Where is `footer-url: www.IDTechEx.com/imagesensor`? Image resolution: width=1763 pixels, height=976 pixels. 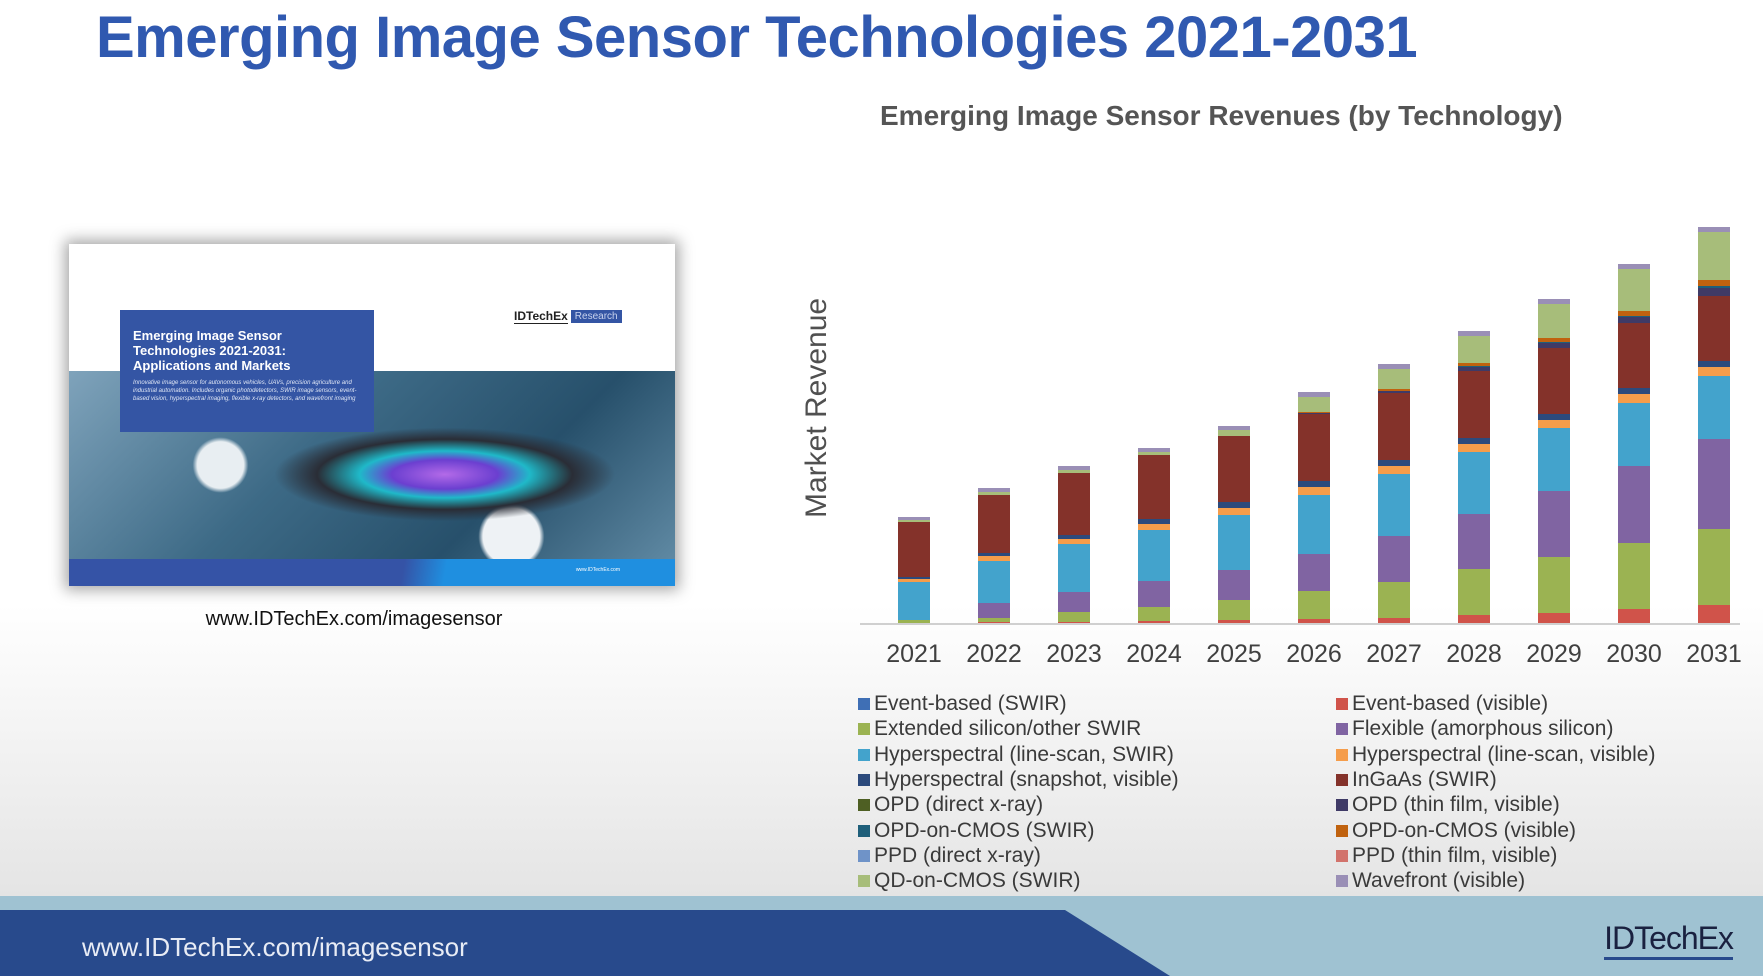
footer-url: www.IDTechEx.com/imagesensor is located at coordinates (275, 947).